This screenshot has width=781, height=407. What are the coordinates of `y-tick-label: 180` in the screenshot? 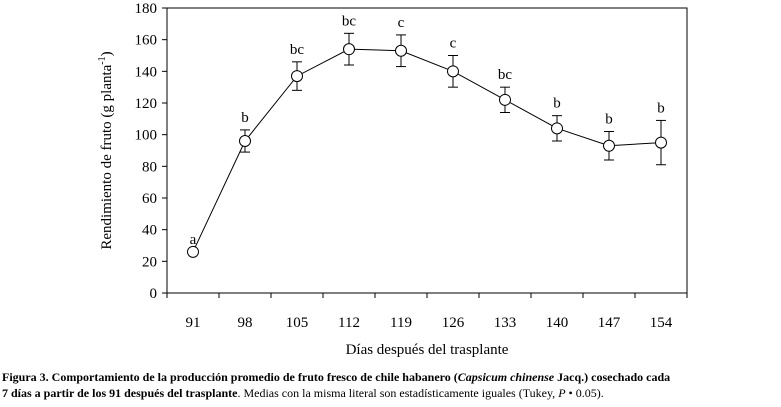 It's located at (146, 9).